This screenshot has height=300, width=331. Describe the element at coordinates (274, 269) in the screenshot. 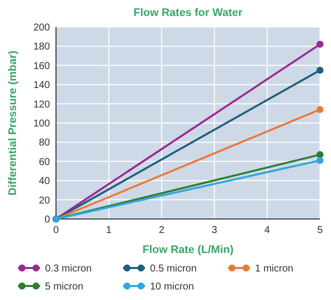

I see `legend-label: 1 micron` at that location.